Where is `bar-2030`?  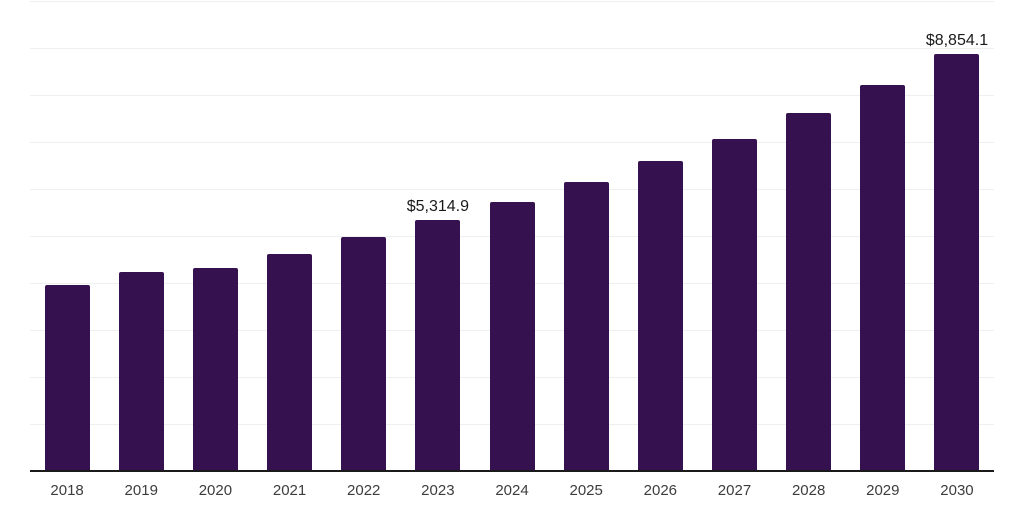
bar-2030 is located at coordinates (957, 262).